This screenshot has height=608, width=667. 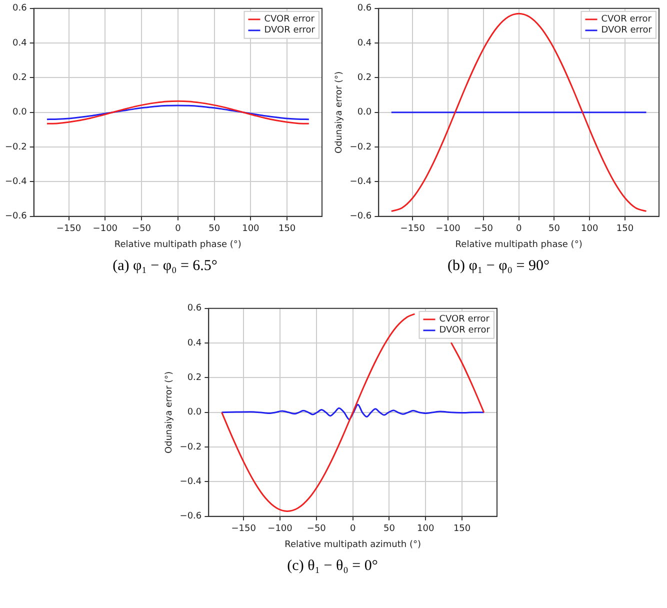 What do you see at coordinates (332, 566) in the screenshot?
I see `text: (c) θ₁ − θ₀ = 0°` at bounding box center [332, 566].